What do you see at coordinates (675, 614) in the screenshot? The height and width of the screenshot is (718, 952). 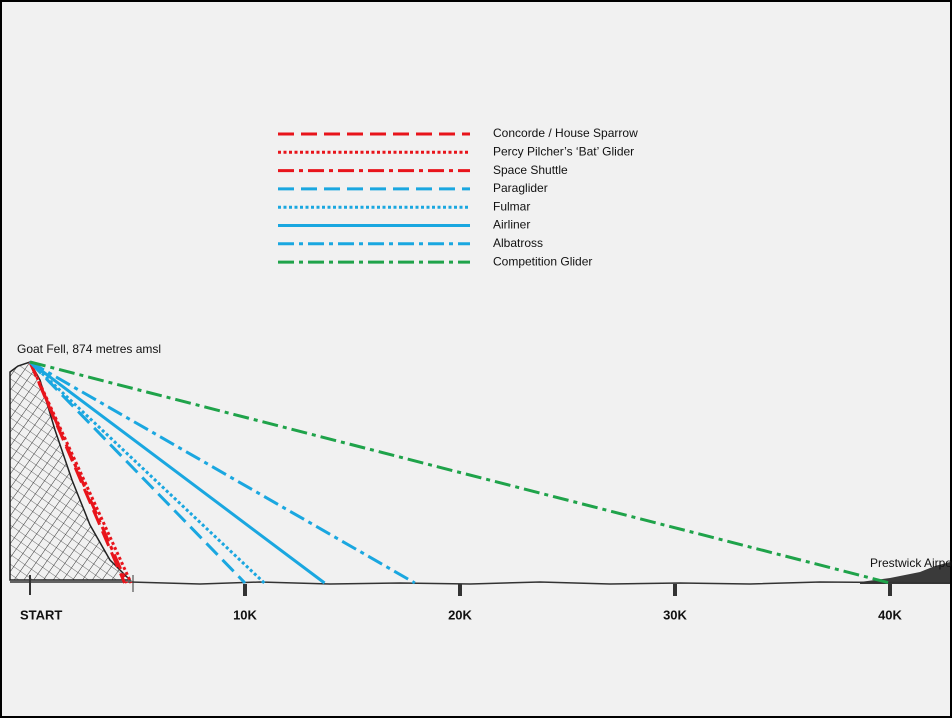 I see `x-tick-label: 30K` at bounding box center [675, 614].